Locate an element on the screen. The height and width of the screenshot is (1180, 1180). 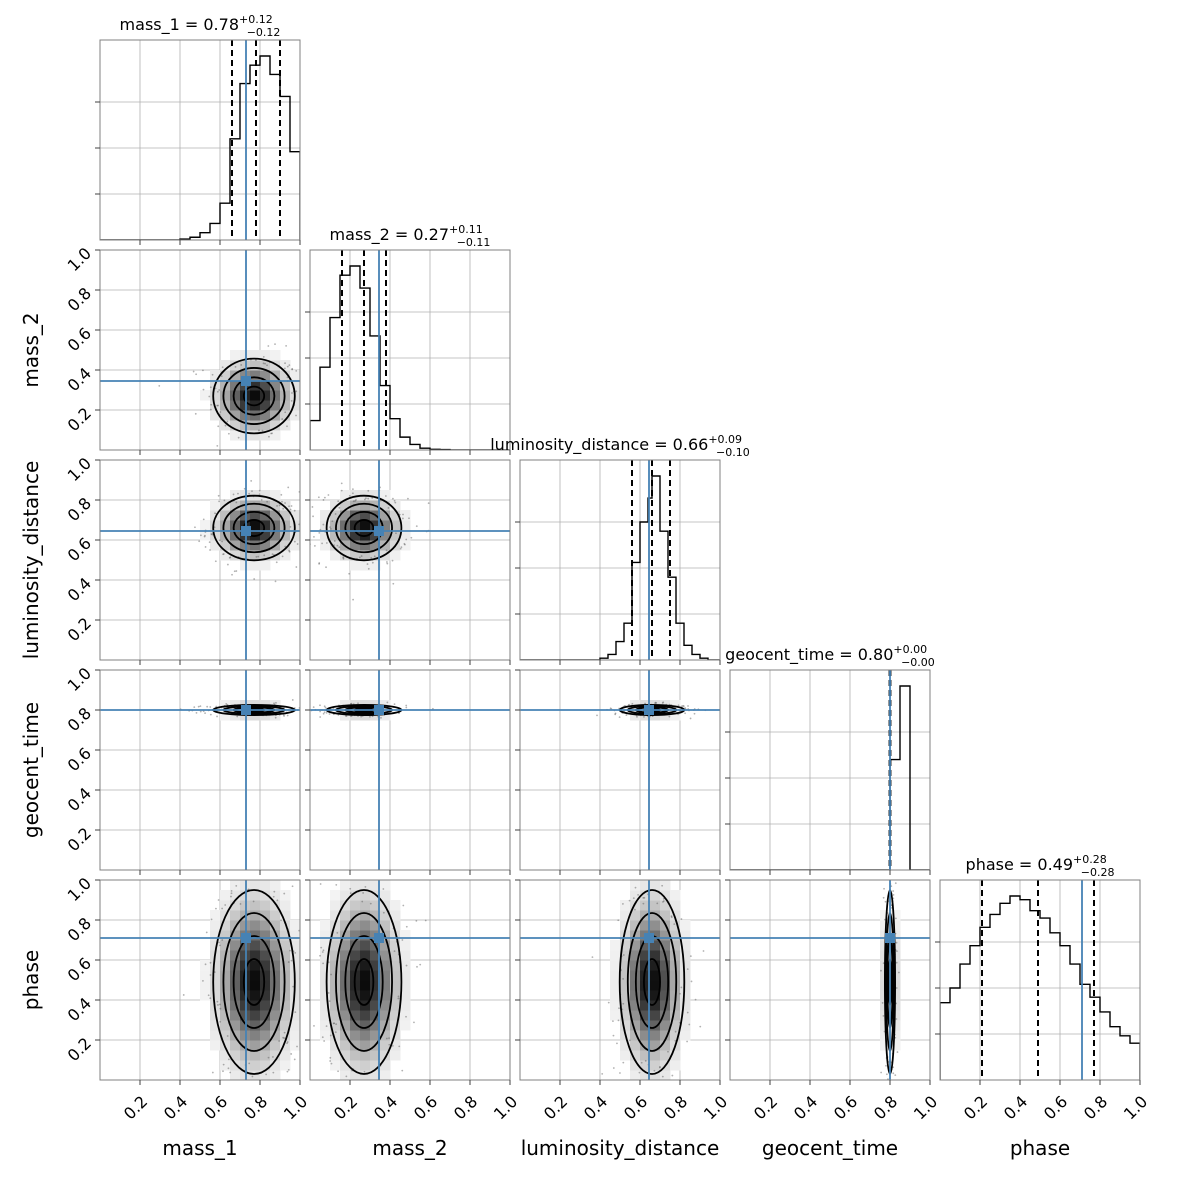
gridlines is located at coordinates (620, 560).